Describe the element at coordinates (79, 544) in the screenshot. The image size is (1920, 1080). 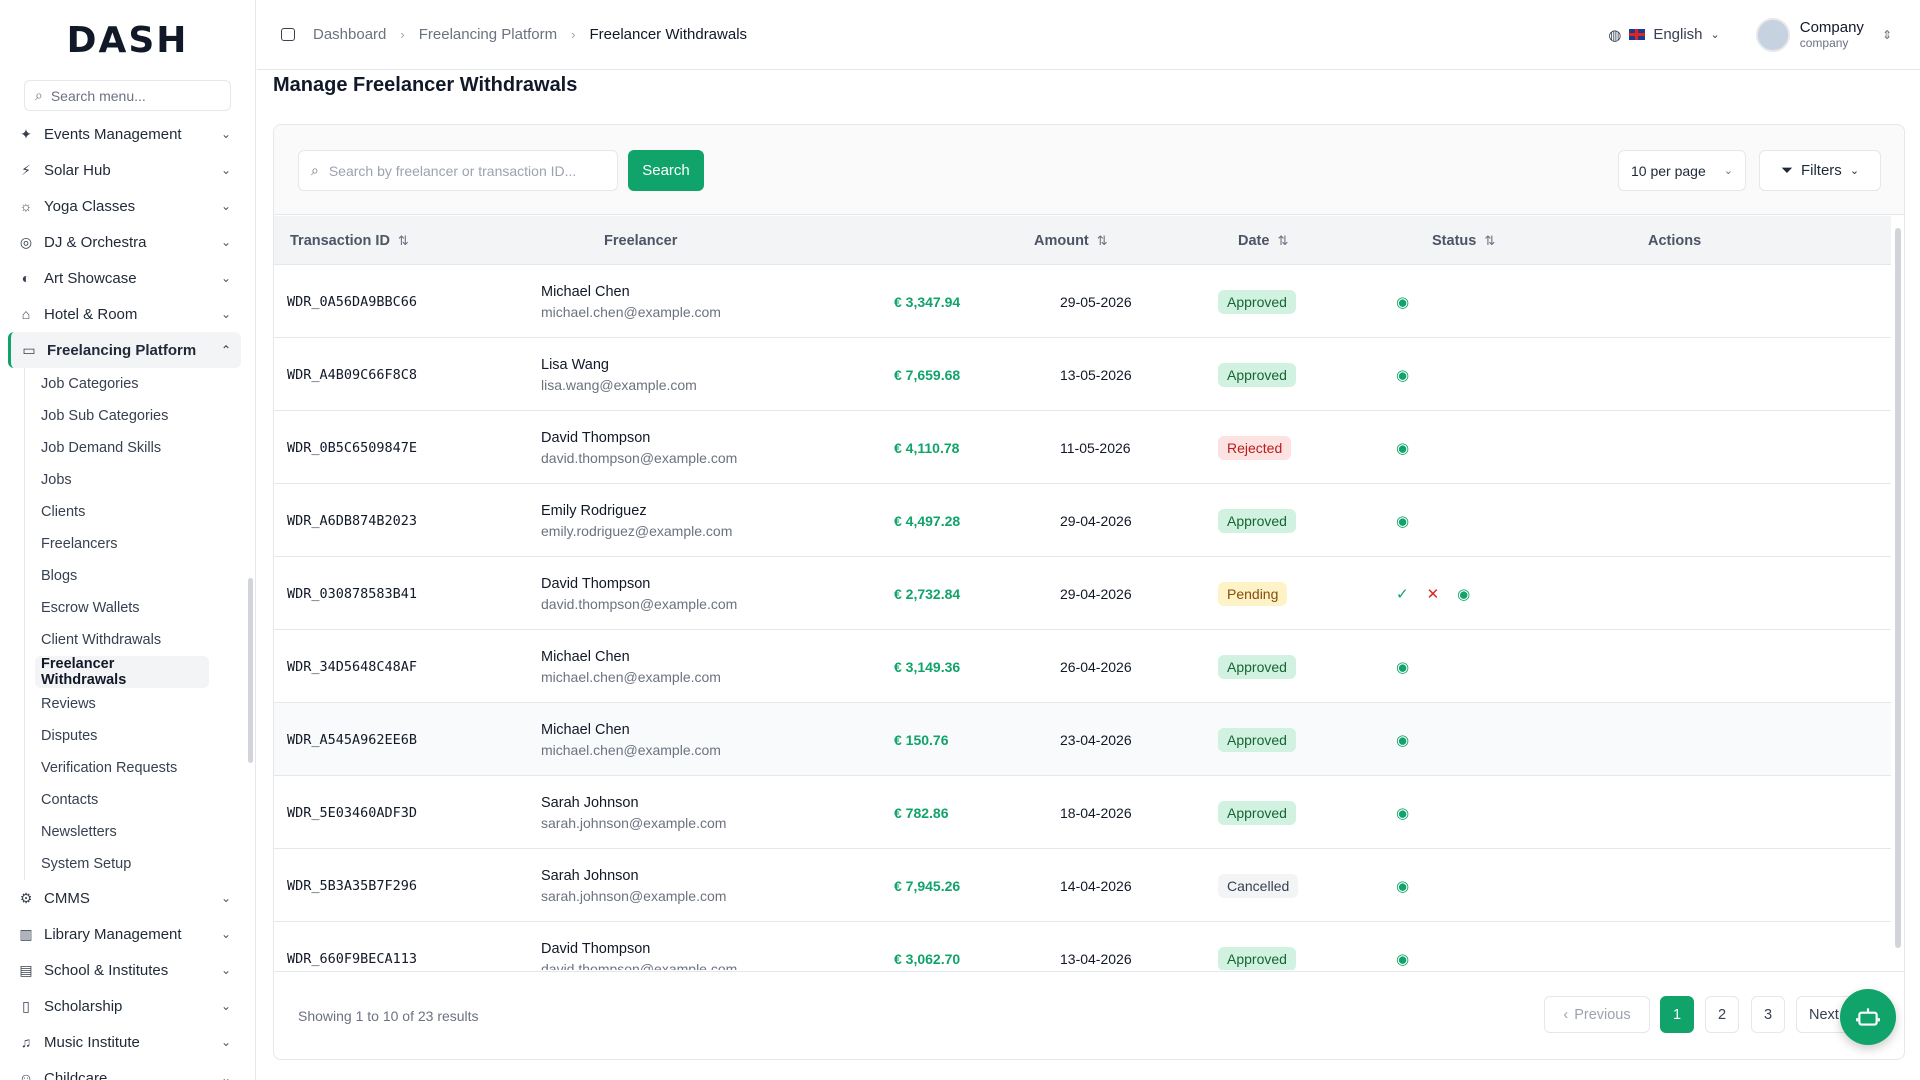
I see `sidebar-subitem: Freelancers` at that location.